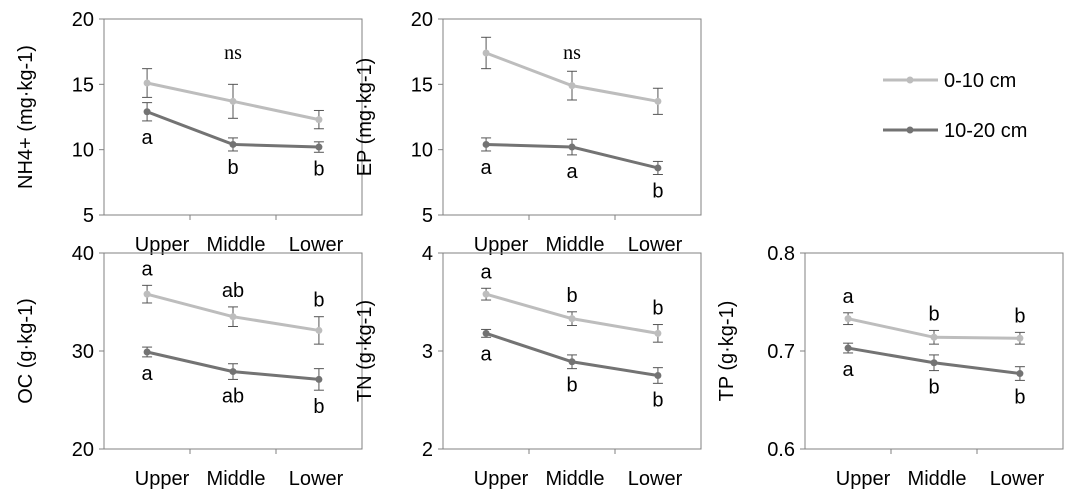 The image size is (1067, 494). I want to click on significance-annotation: ns, so click(572, 53).